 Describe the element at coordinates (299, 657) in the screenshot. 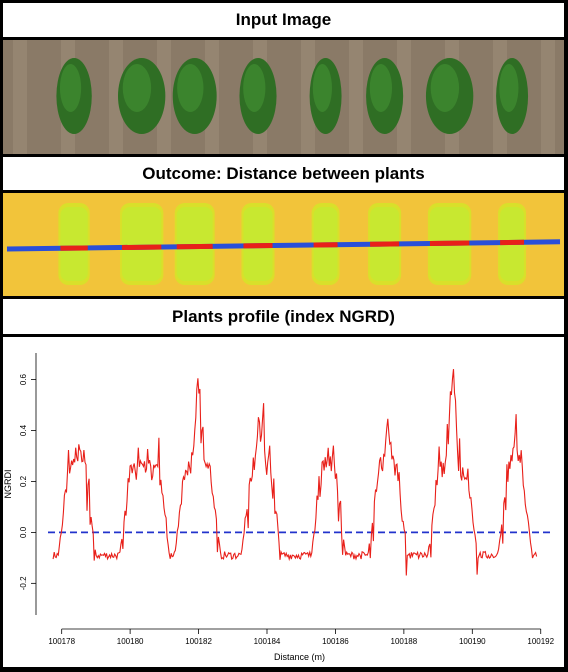

I see `x-axis-label: Distance (m)` at that location.